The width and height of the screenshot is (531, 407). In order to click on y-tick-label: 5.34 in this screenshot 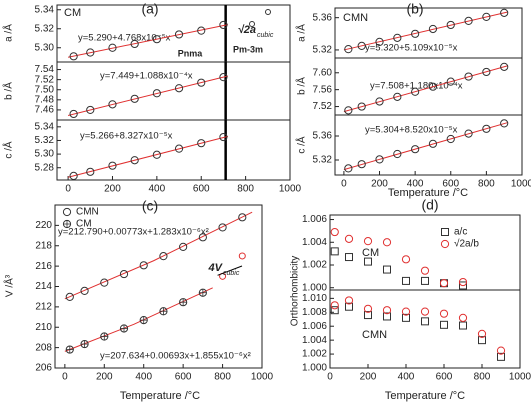, I will do `click(45, 126)`.